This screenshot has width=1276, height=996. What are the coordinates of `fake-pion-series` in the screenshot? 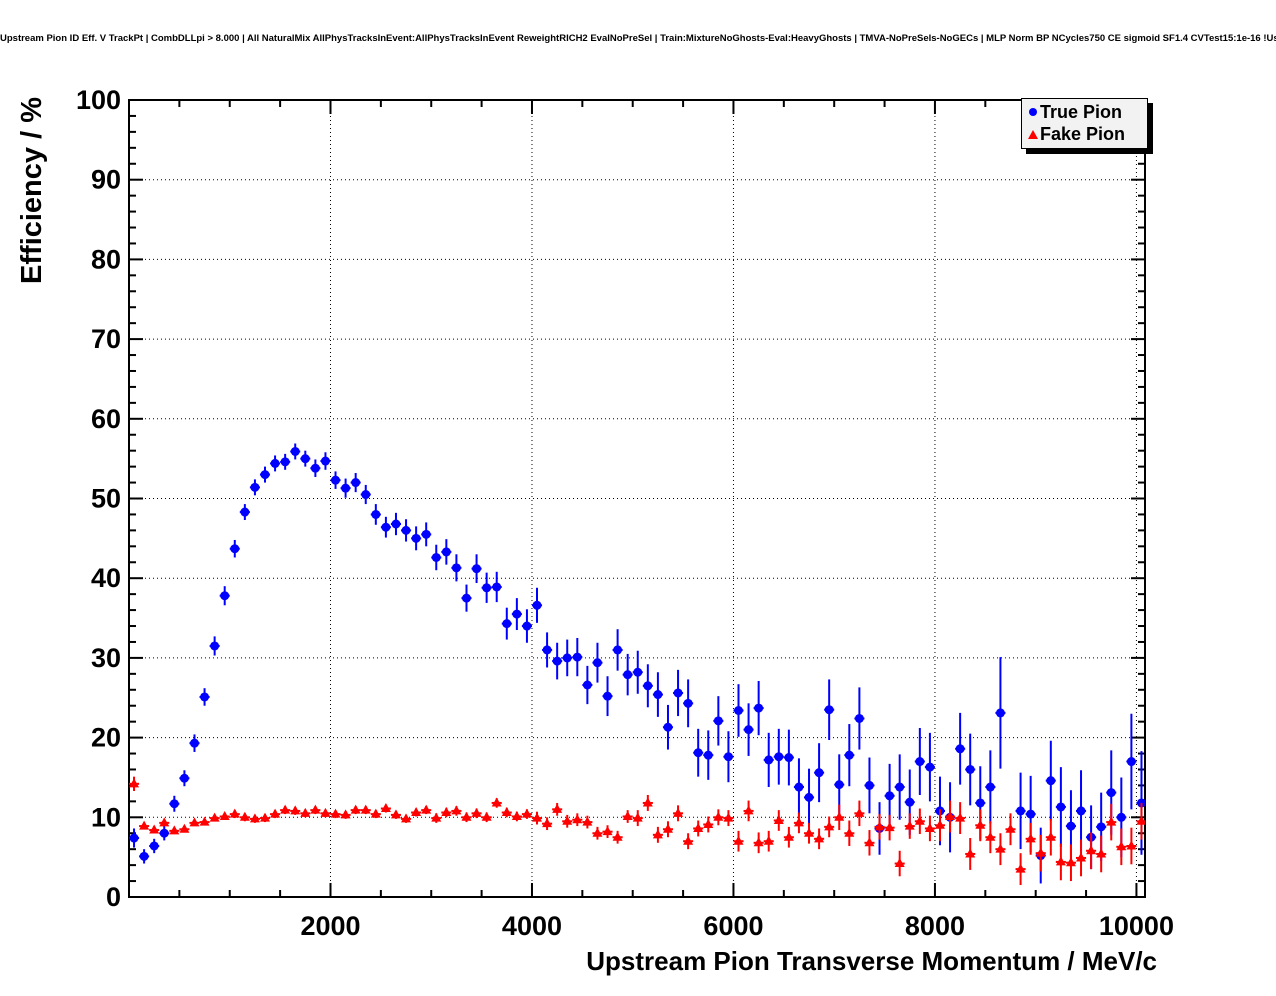 It's located at (637, 831).